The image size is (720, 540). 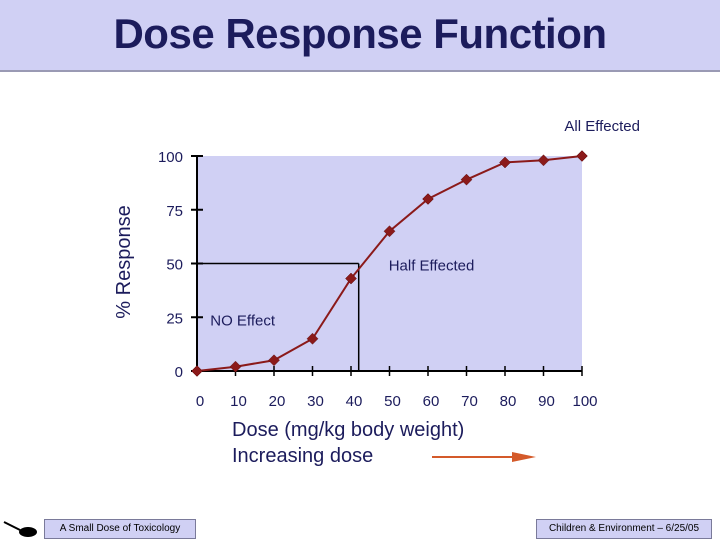 I want to click on y-tick-label: 100, so click(x=170, y=157).